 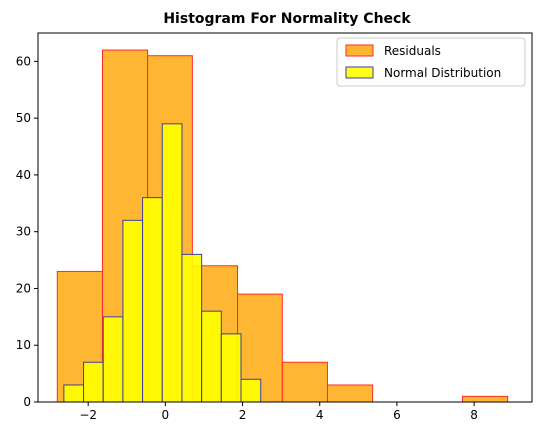 I want to click on x-tick-label: 2, so click(x=243, y=415).